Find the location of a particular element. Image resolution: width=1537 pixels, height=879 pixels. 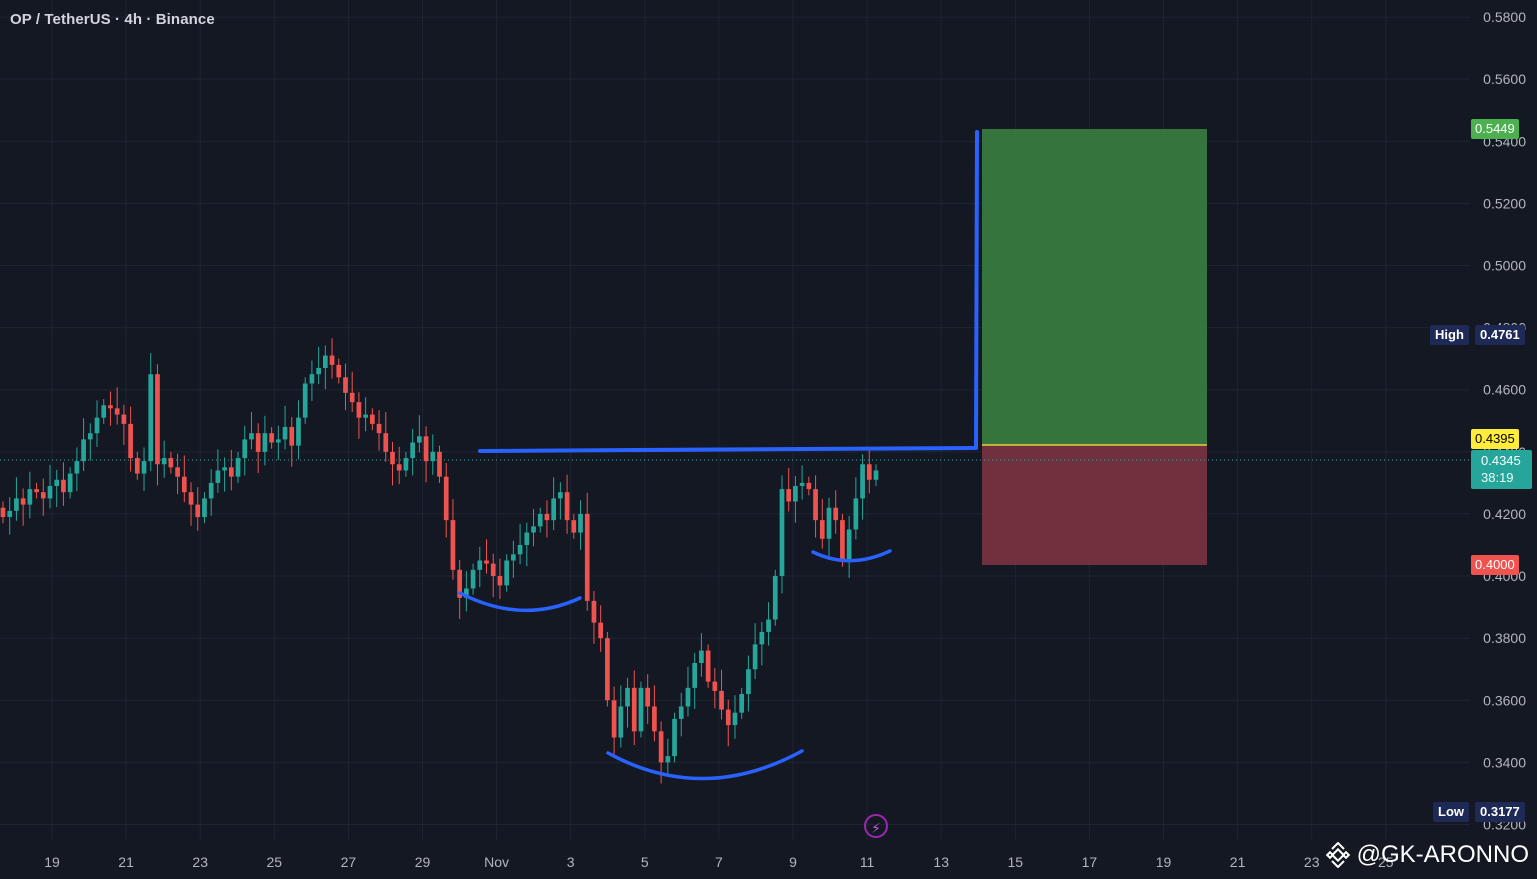

time-tick-label: 19 is located at coordinates (52, 862).